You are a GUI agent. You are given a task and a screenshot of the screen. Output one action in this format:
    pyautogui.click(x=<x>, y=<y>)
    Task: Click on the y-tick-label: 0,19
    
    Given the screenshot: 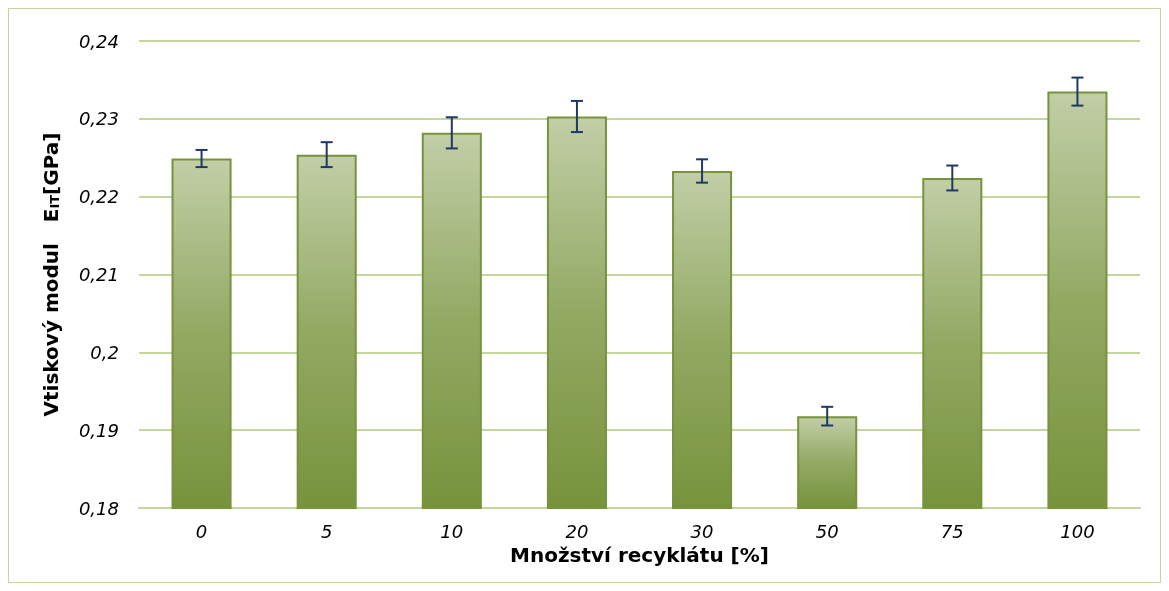 What is the action you would take?
    pyautogui.click(x=98, y=430)
    